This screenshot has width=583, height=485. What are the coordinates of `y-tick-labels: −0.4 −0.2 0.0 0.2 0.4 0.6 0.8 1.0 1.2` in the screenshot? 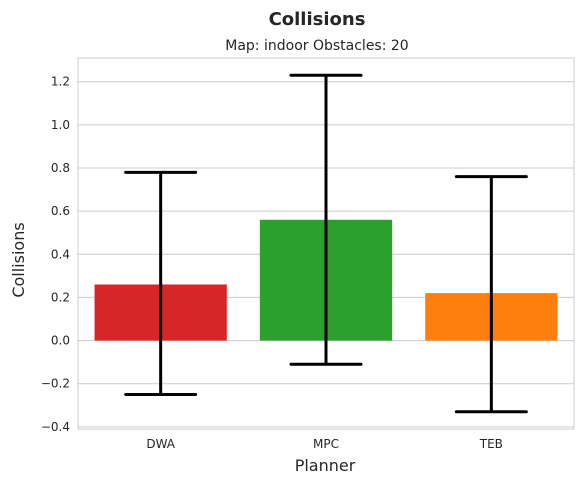 It's located at (55, 254).